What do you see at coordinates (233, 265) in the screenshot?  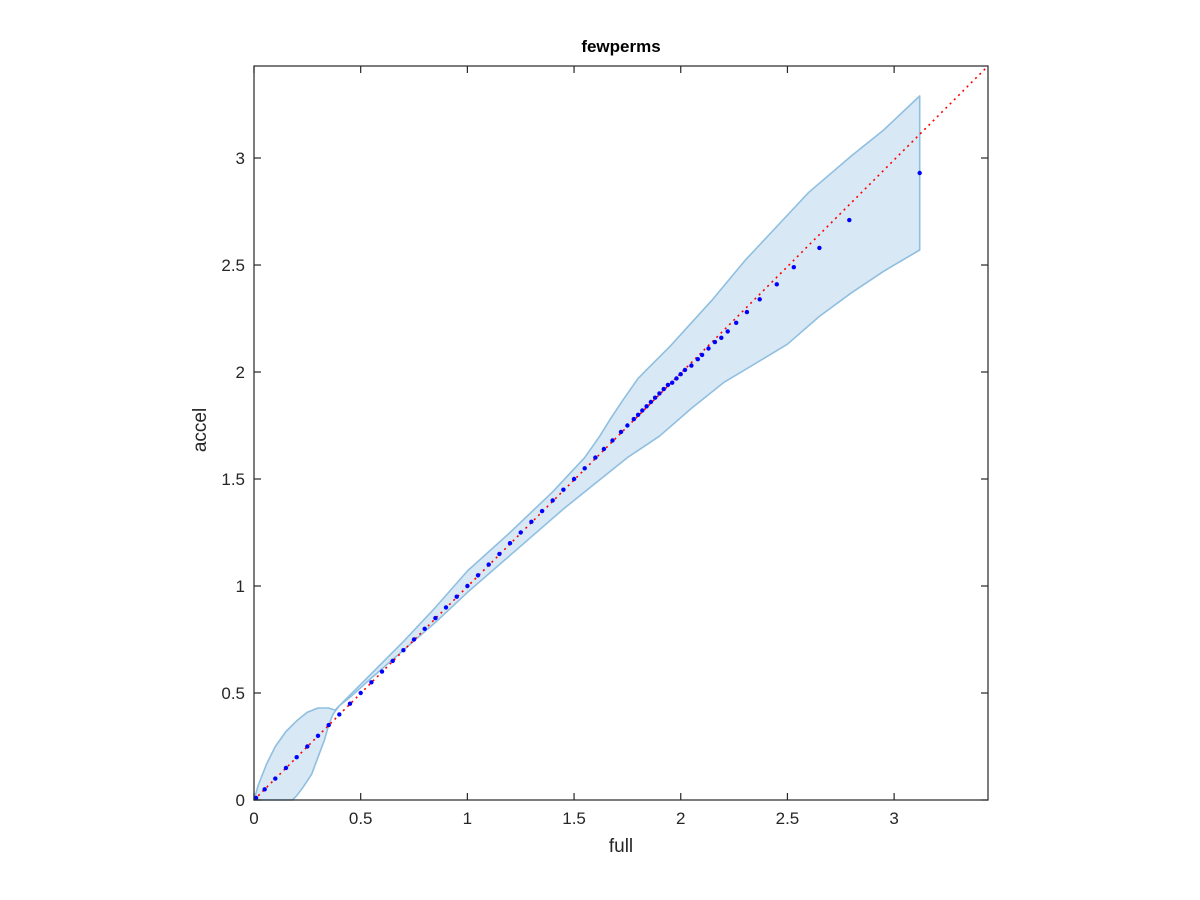 I see `y-tick-label: 2.5` at bounding box center [233, 265].